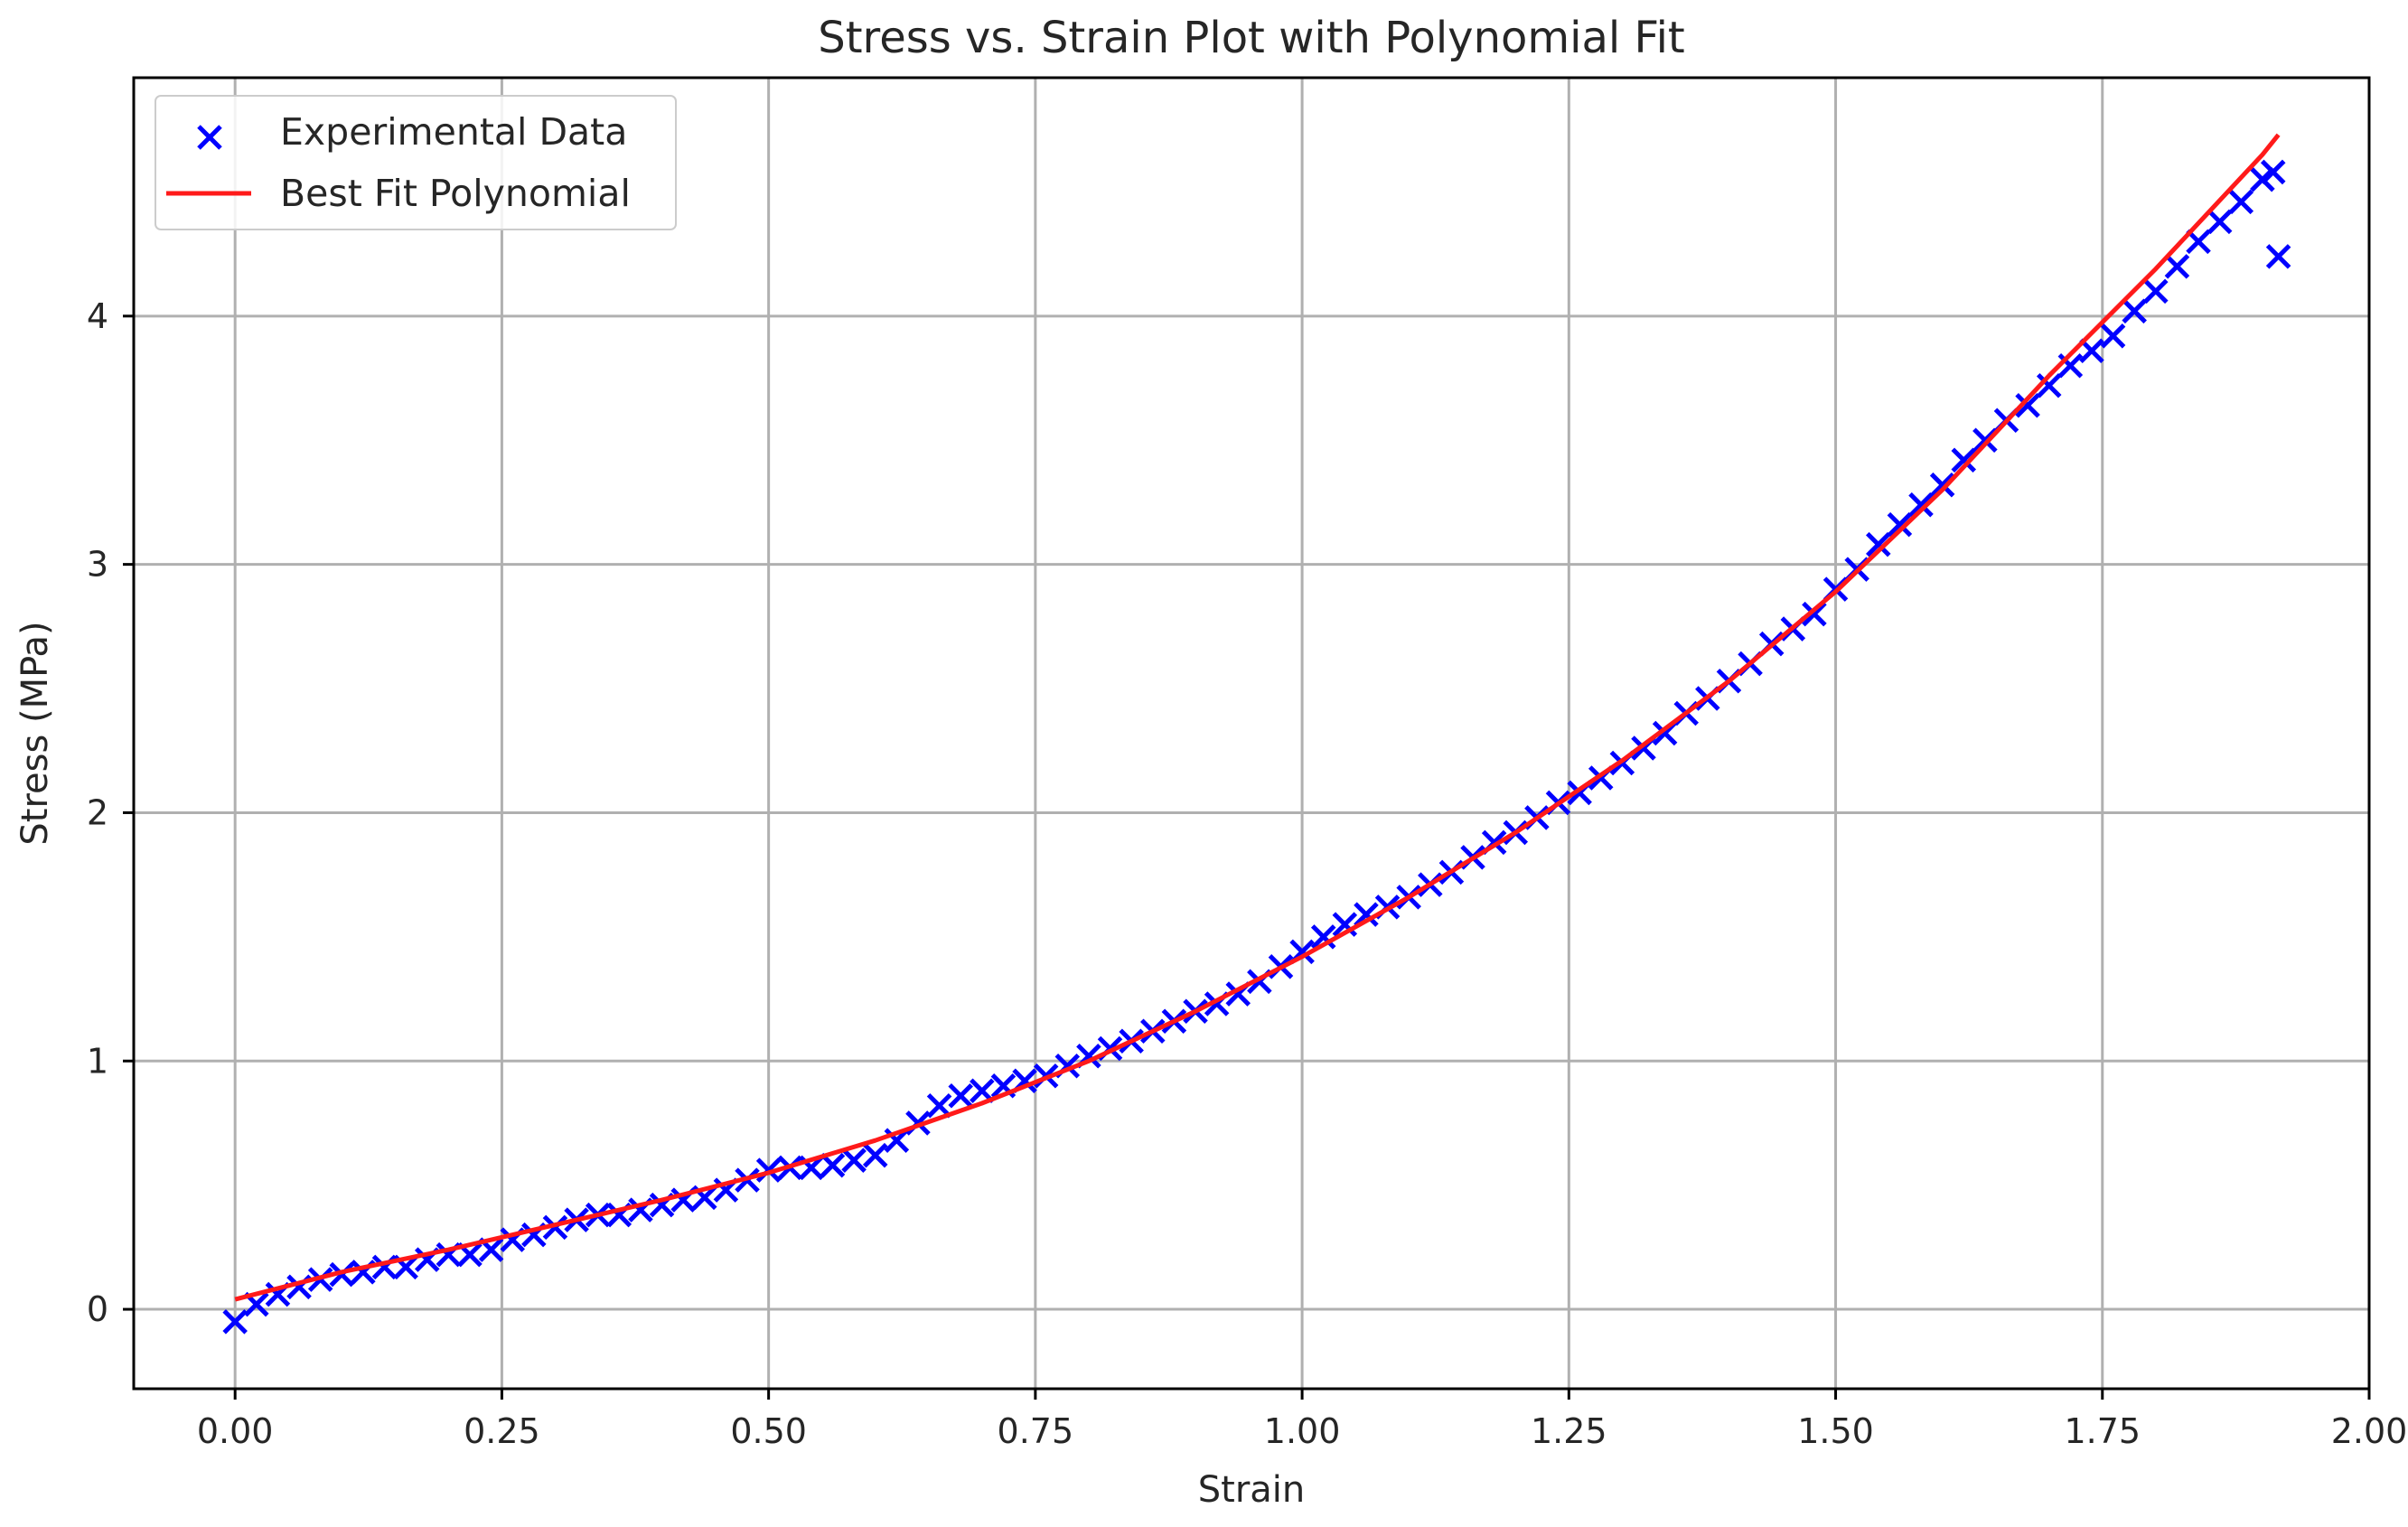 This screenshot has width=2408, height=1527. I want to click on y-axis-ticks: 0 1 2 3 4, so click(110, 813).